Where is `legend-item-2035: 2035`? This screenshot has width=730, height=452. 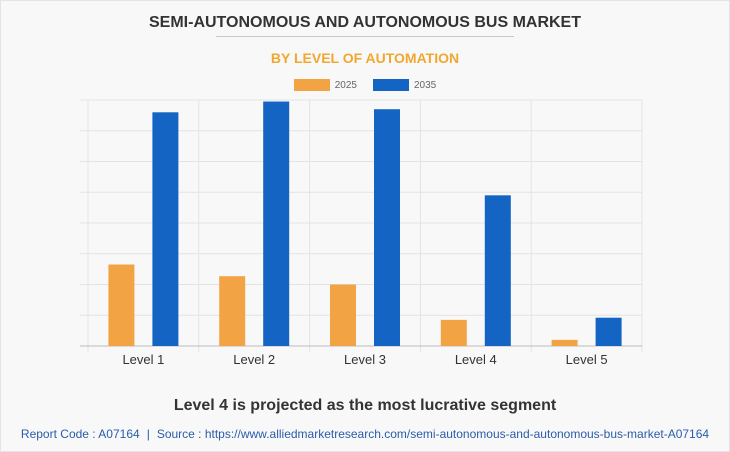
legend-item-2035: 2035 is located at coordinates (404, 85).